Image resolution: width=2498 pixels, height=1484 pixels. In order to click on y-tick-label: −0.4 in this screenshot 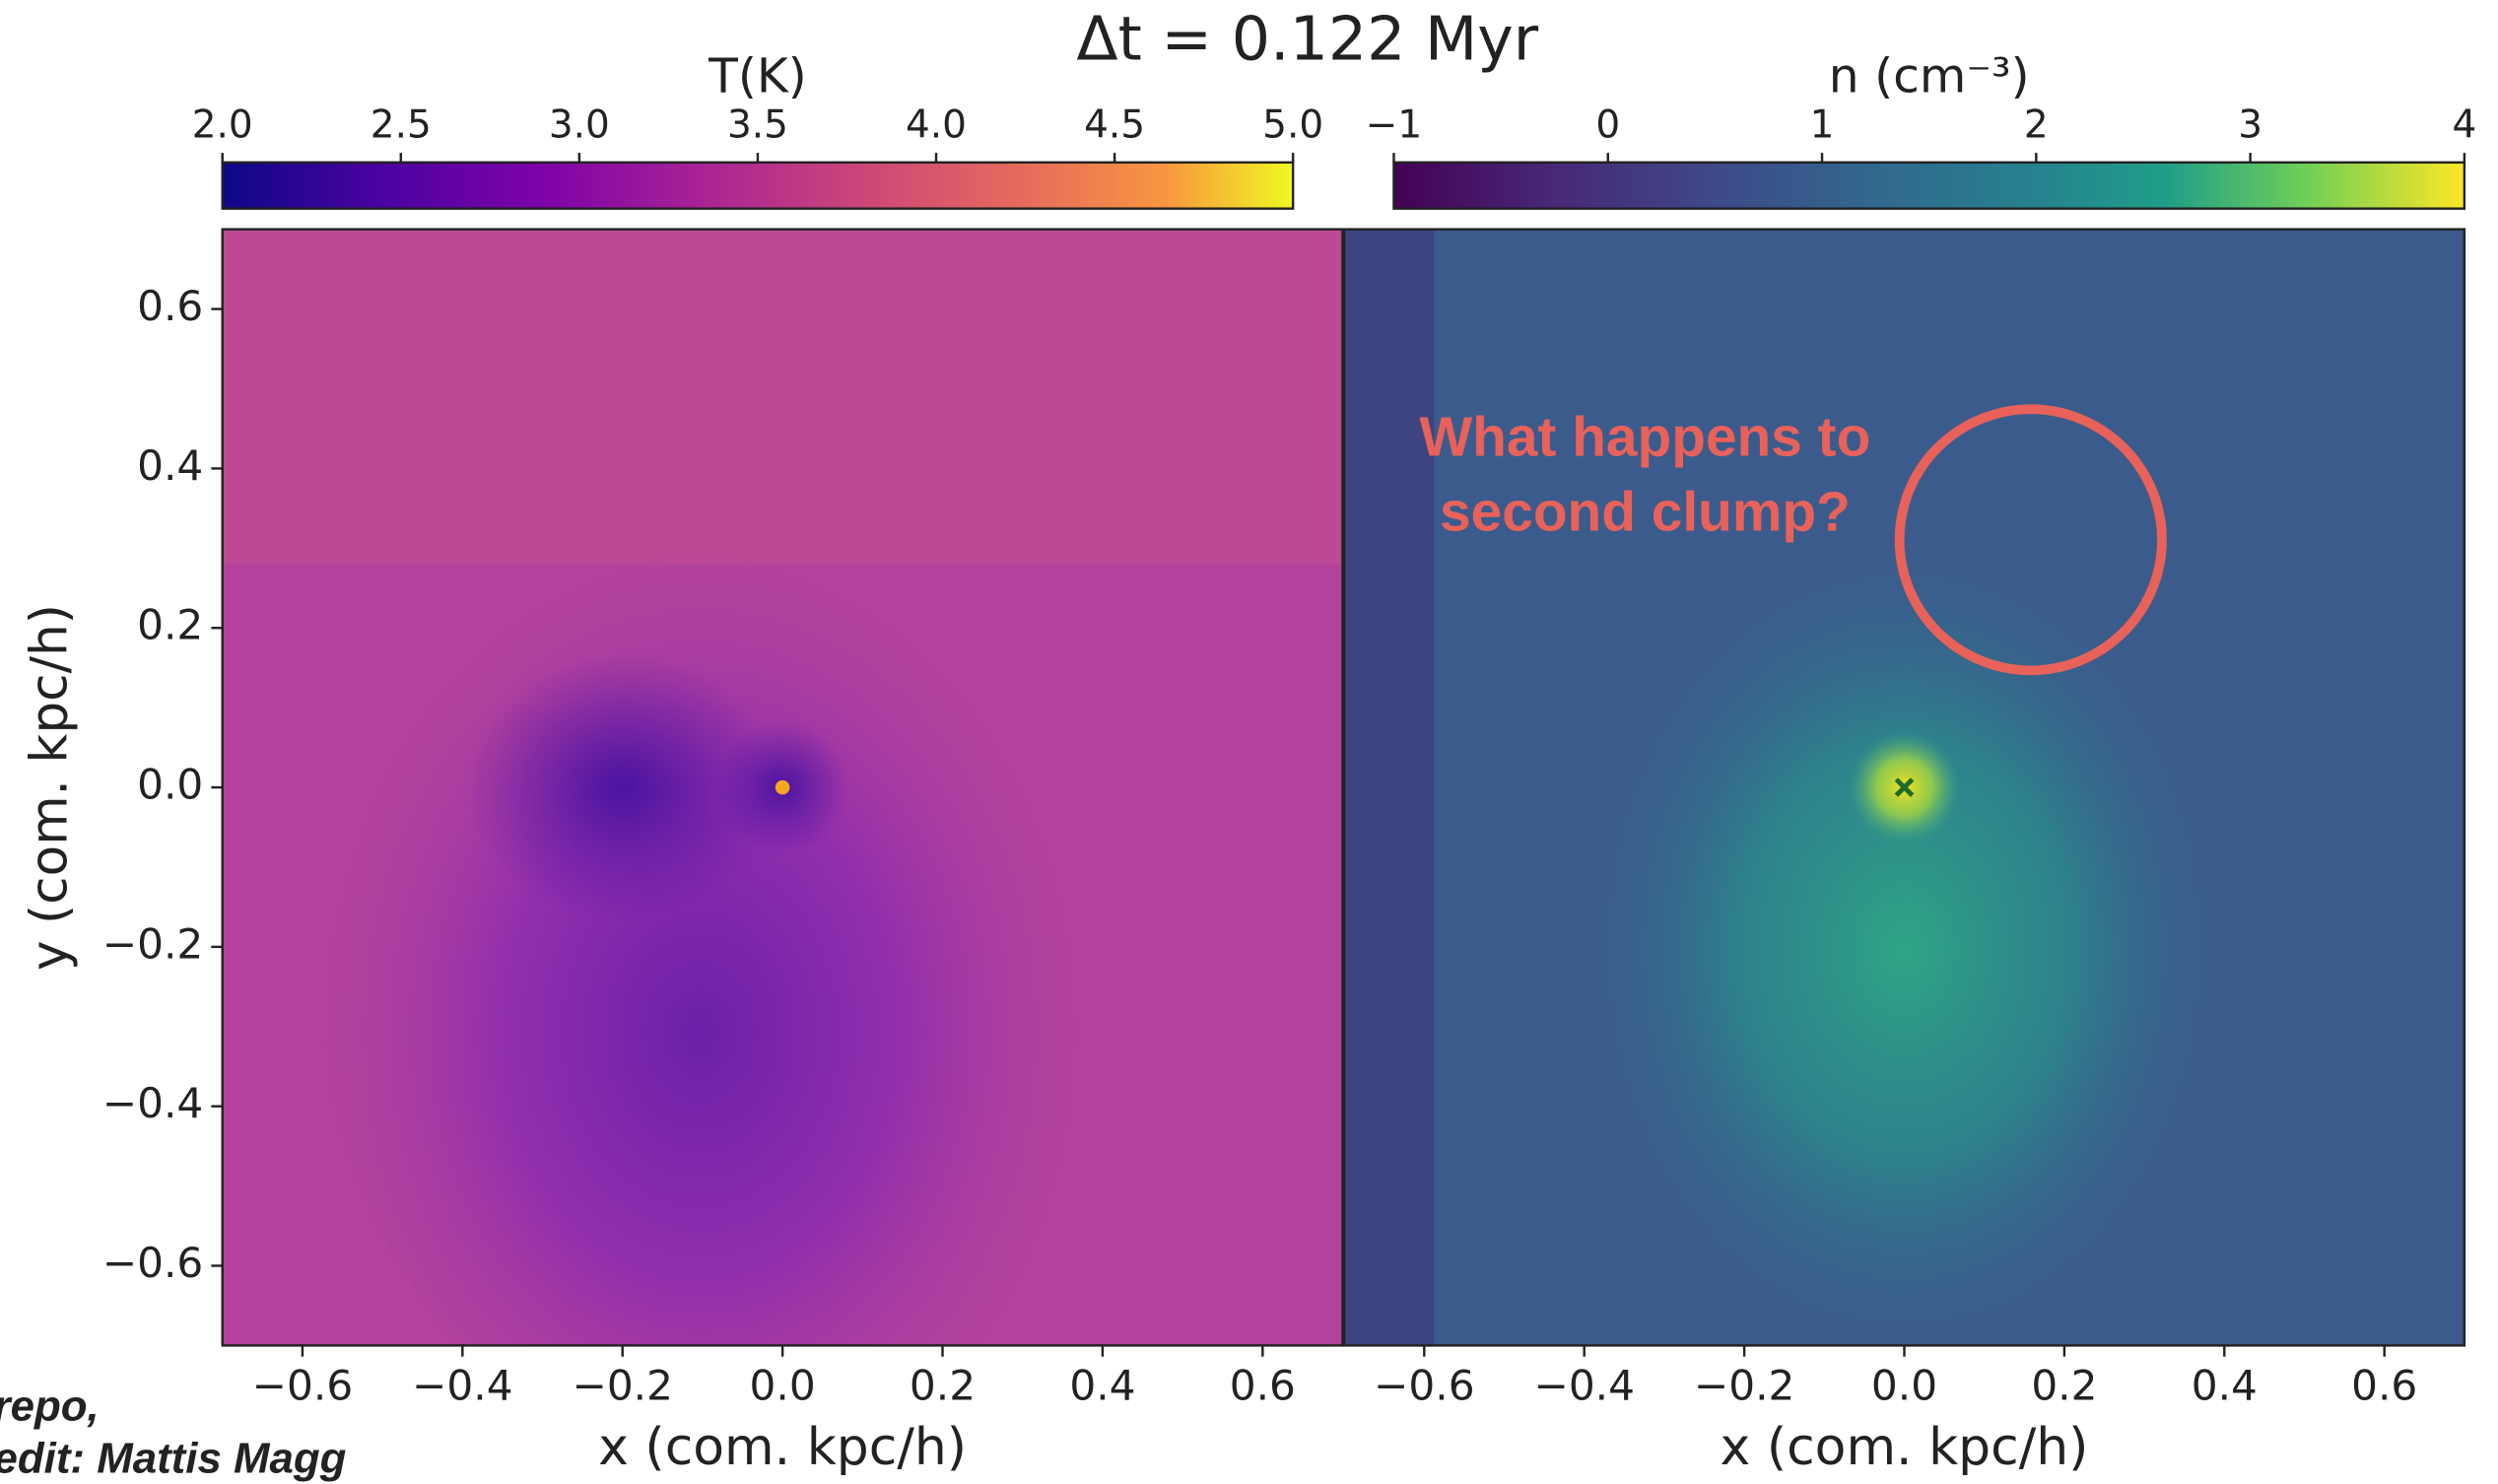, I will do `click(153, 1103)`.